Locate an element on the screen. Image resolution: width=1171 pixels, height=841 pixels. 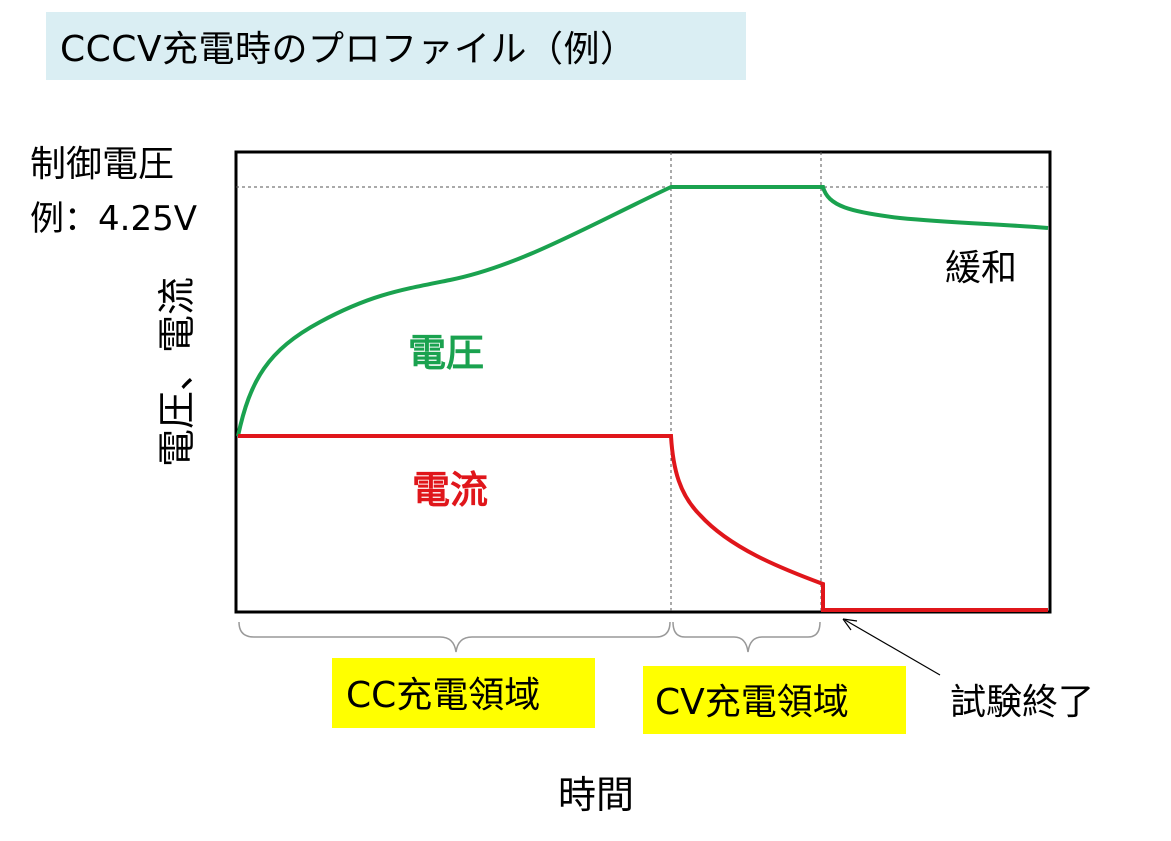
current-label: 電流 is located at coordinates (450, 490).